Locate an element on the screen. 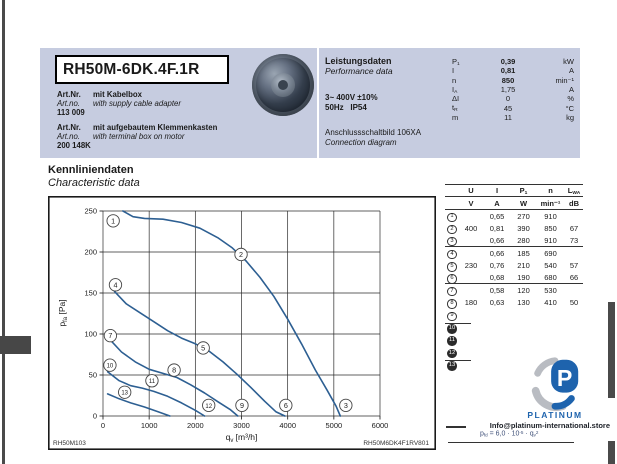  art-line-en: Art.no. with terminal box on motor is located at coordinates (137, 136).